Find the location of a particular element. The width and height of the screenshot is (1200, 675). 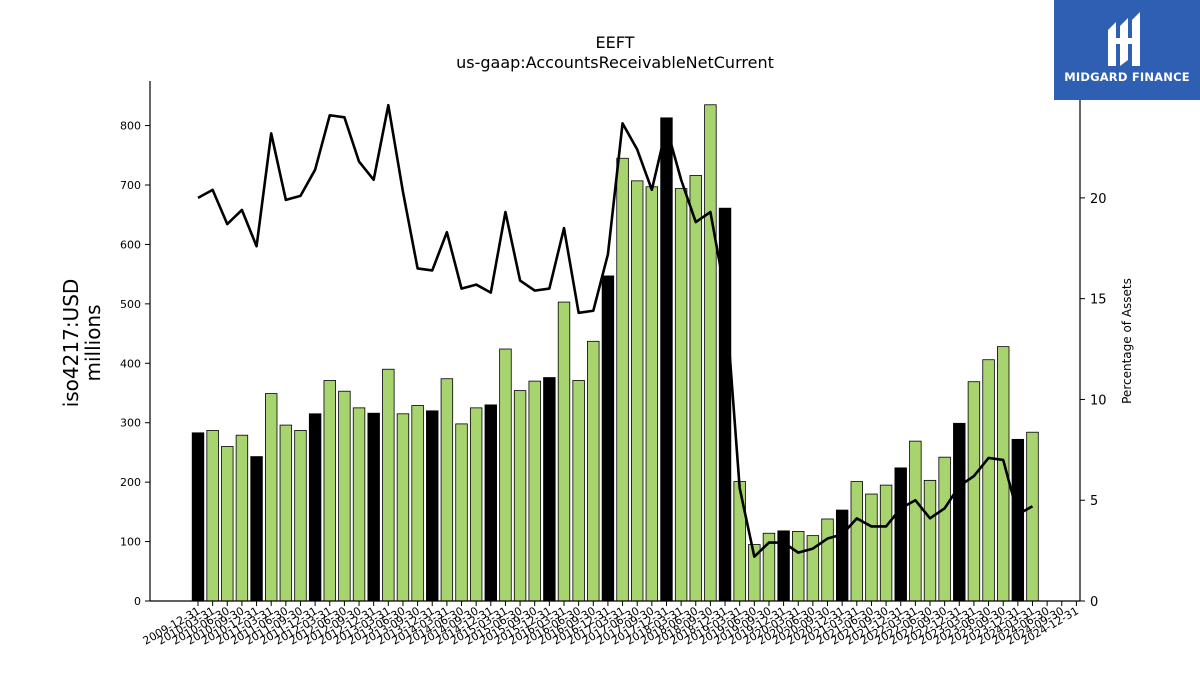

y-tick-label: 0 is located at coordinates (137, 601).